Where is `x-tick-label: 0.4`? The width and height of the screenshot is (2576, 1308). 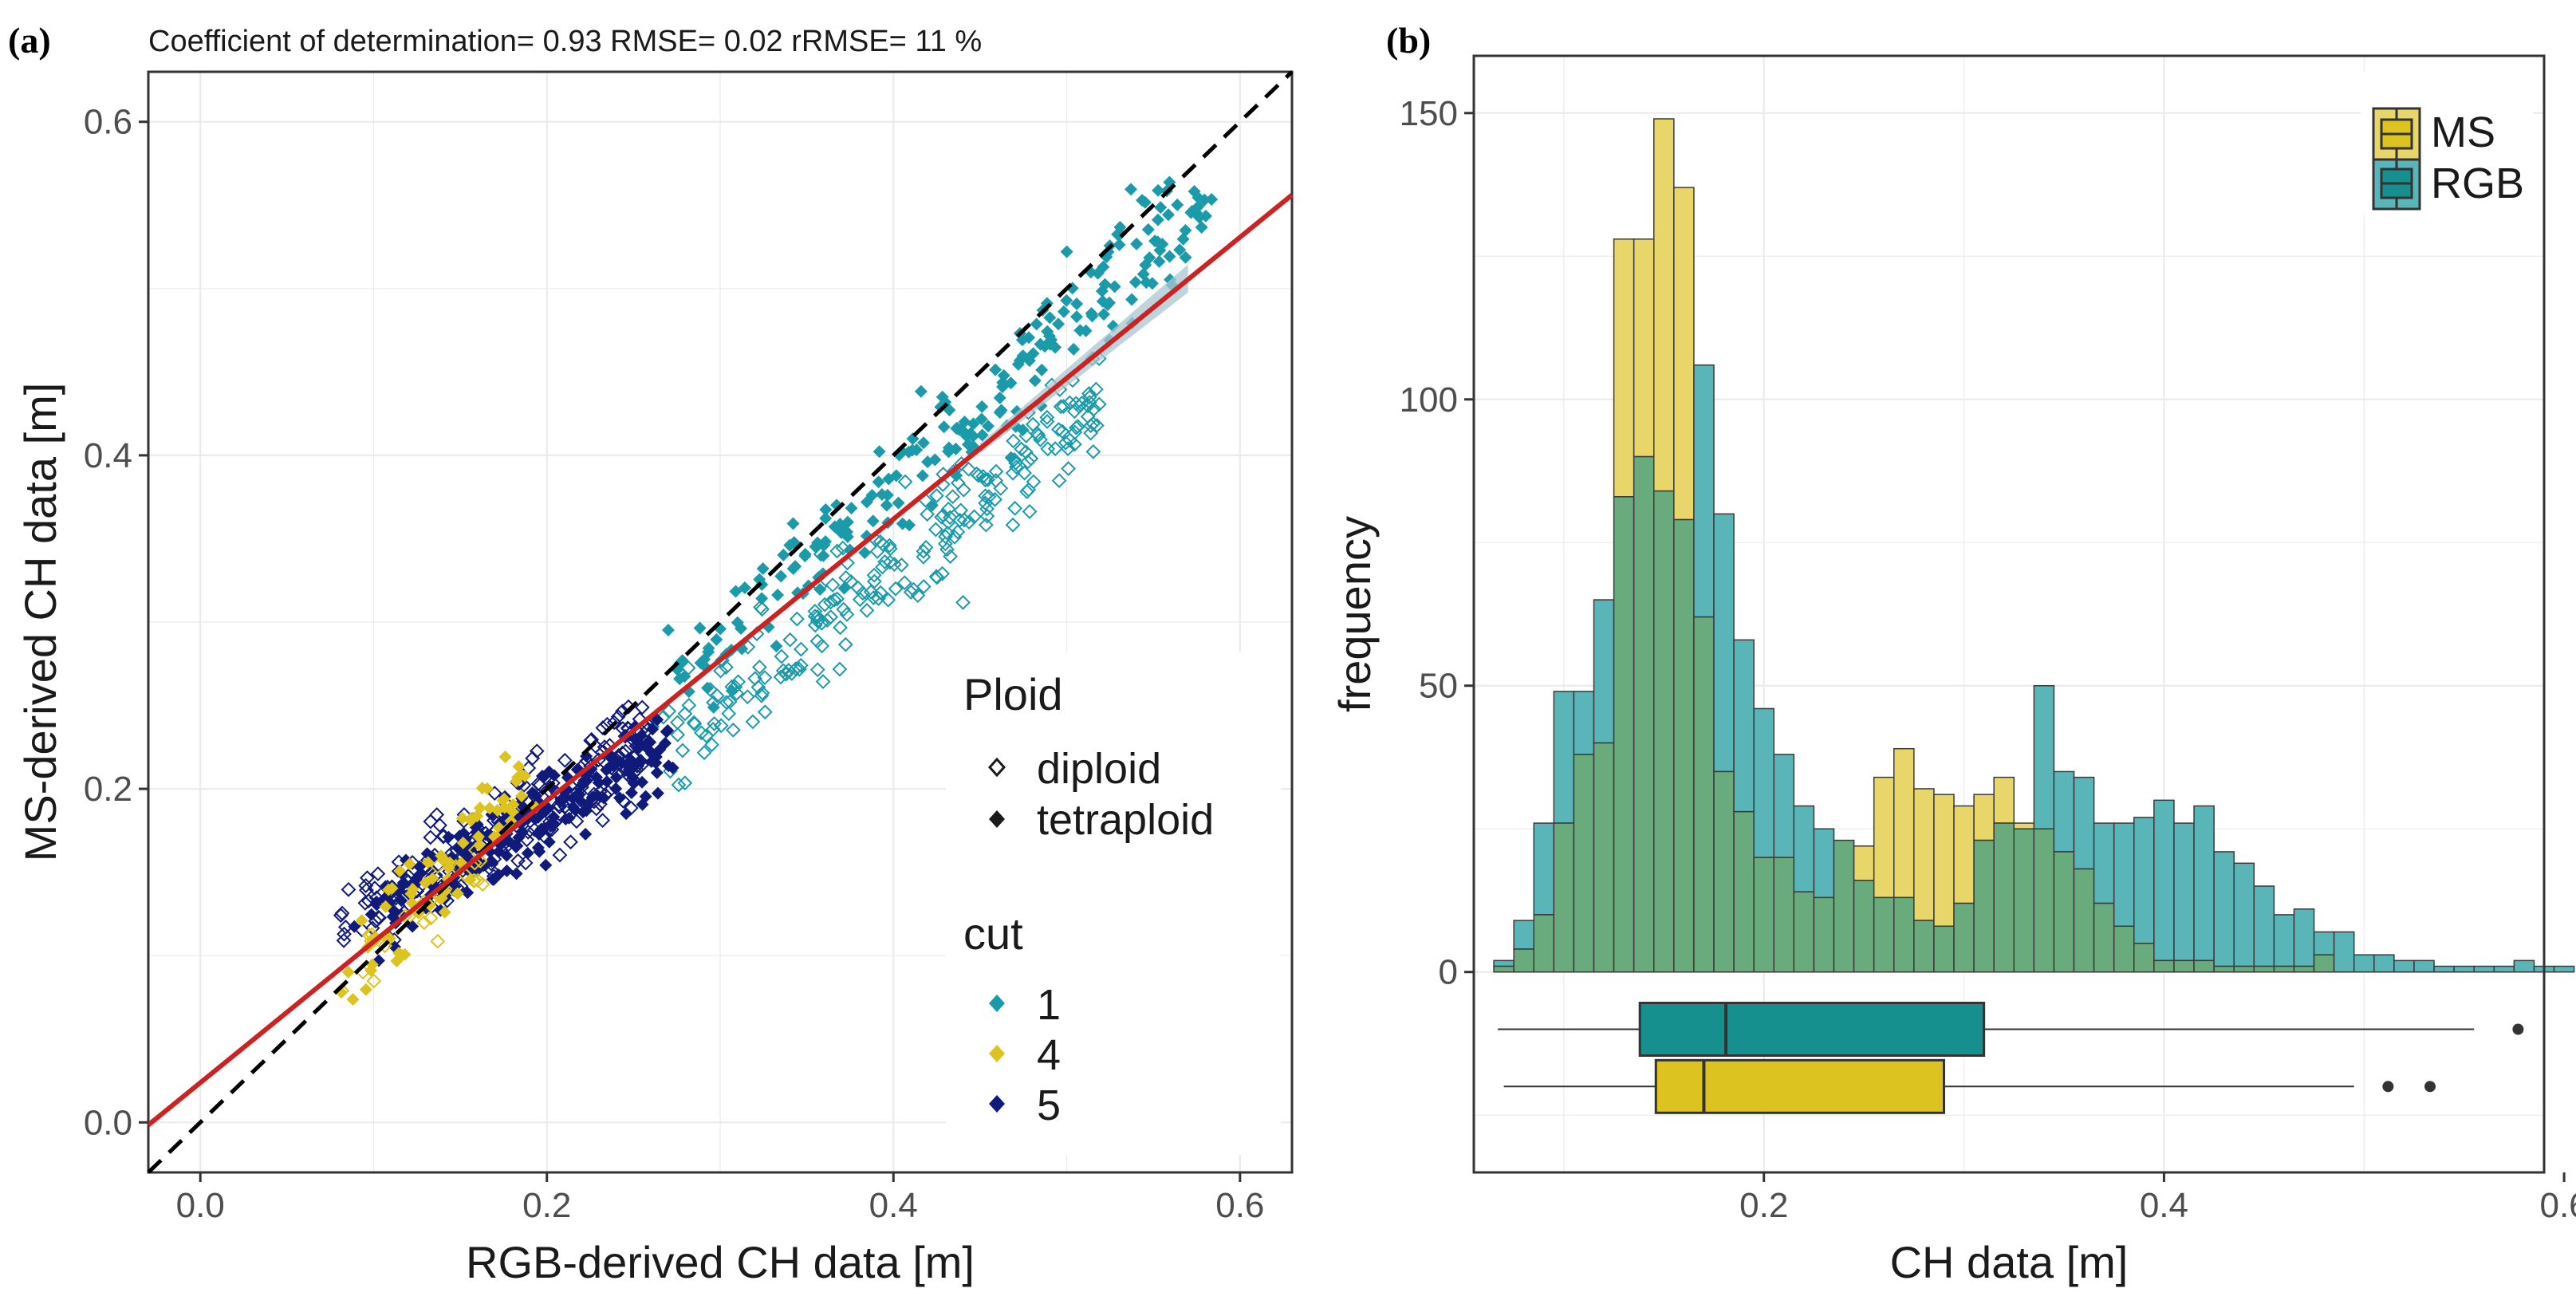
x-tick-label: 0.4 is located at coordinates (2164, 1205).